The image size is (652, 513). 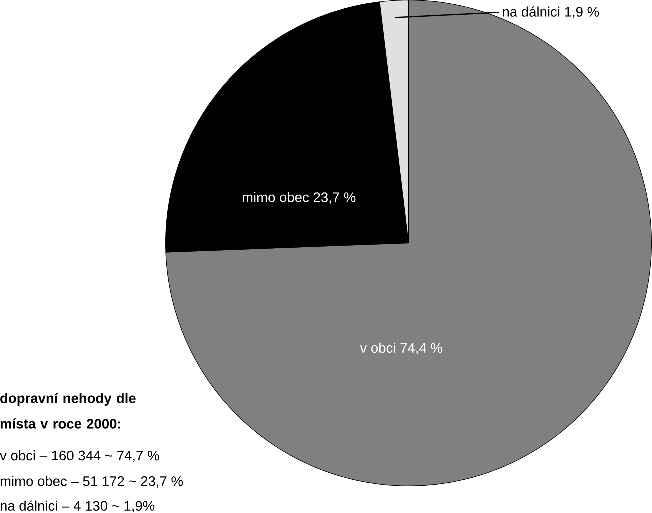 I want to click on slice-label: v obci, so click(x=378, y=348).